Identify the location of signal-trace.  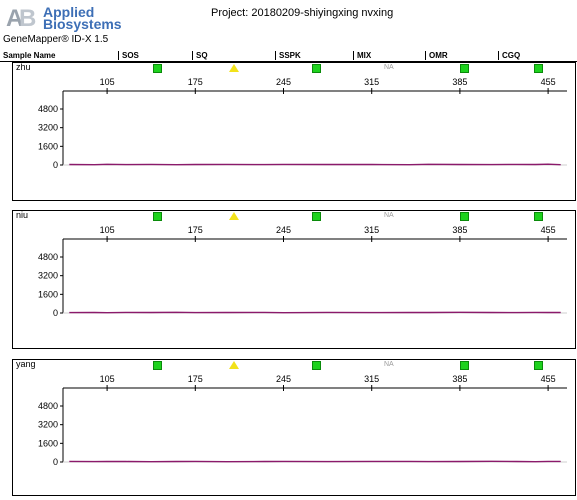
(315, 164).